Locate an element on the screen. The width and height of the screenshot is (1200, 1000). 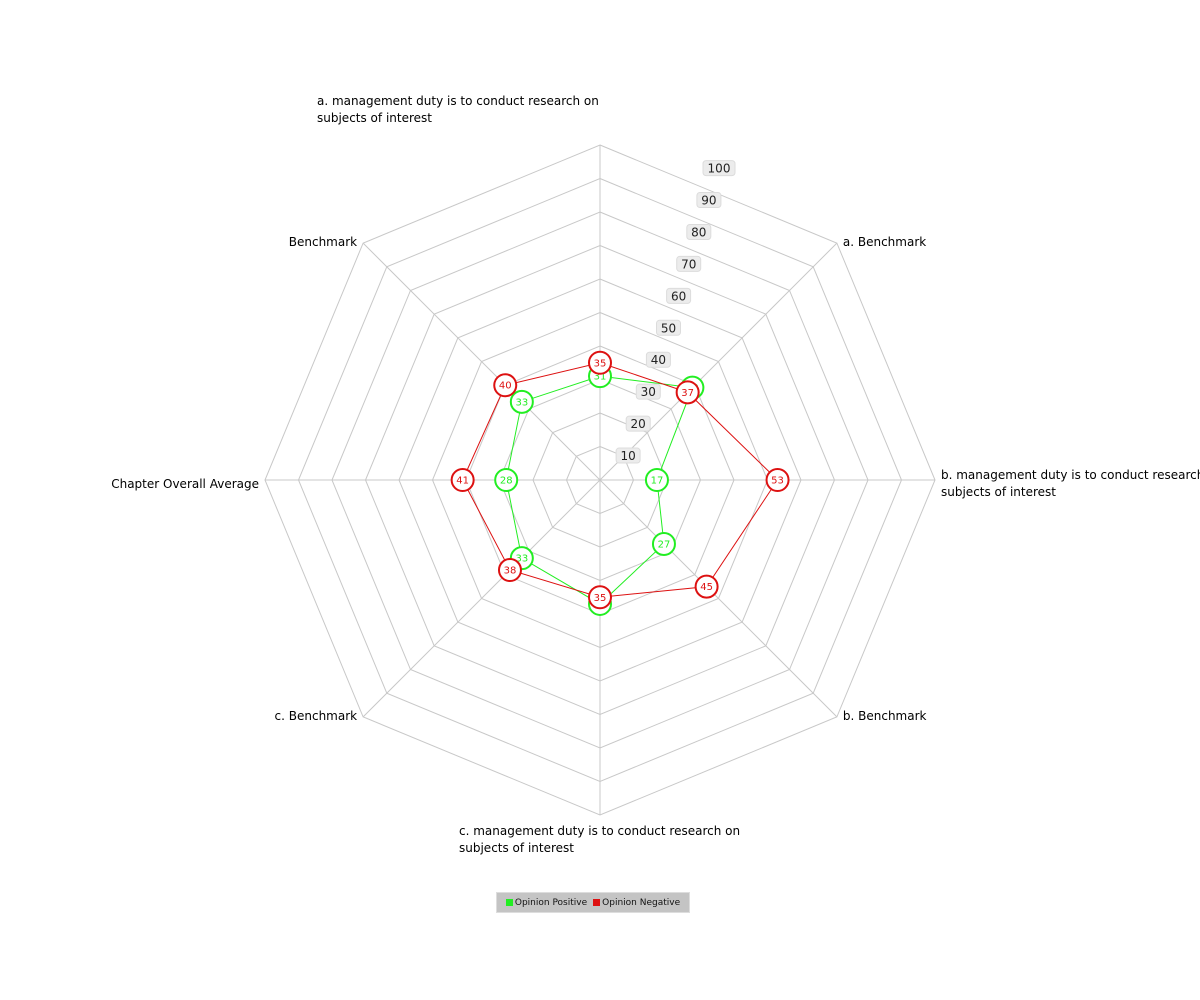
legend-entry-negative: Opinion Negative is located at coordinates (636, 903).